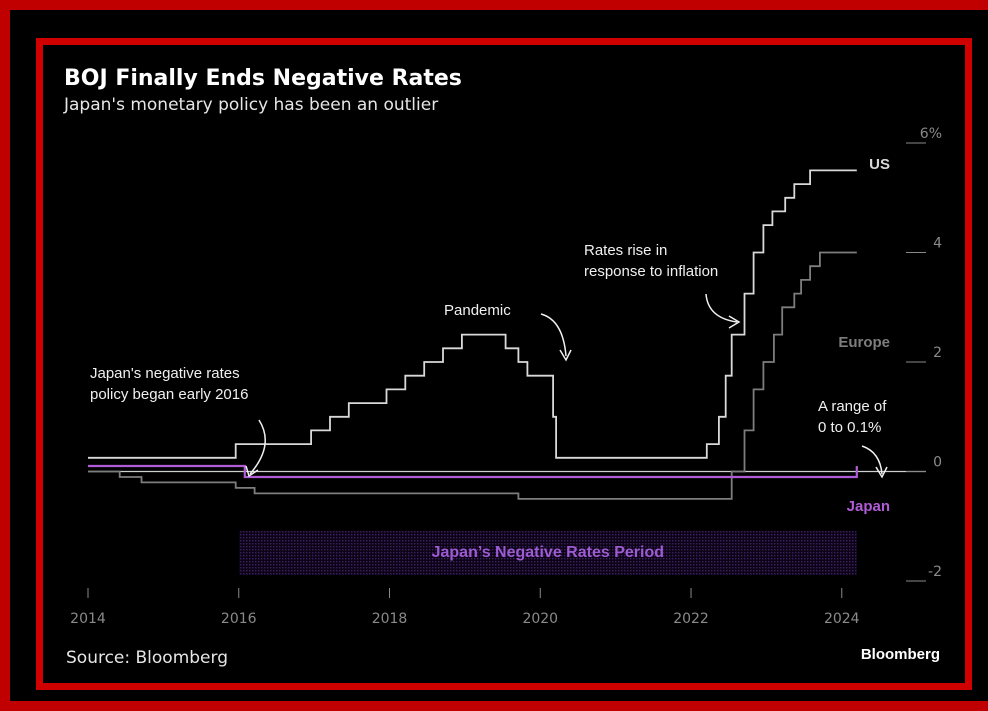 The image size is (988, 711). I want to click on annotation-japan-policy-arrow, so click(257, 447).